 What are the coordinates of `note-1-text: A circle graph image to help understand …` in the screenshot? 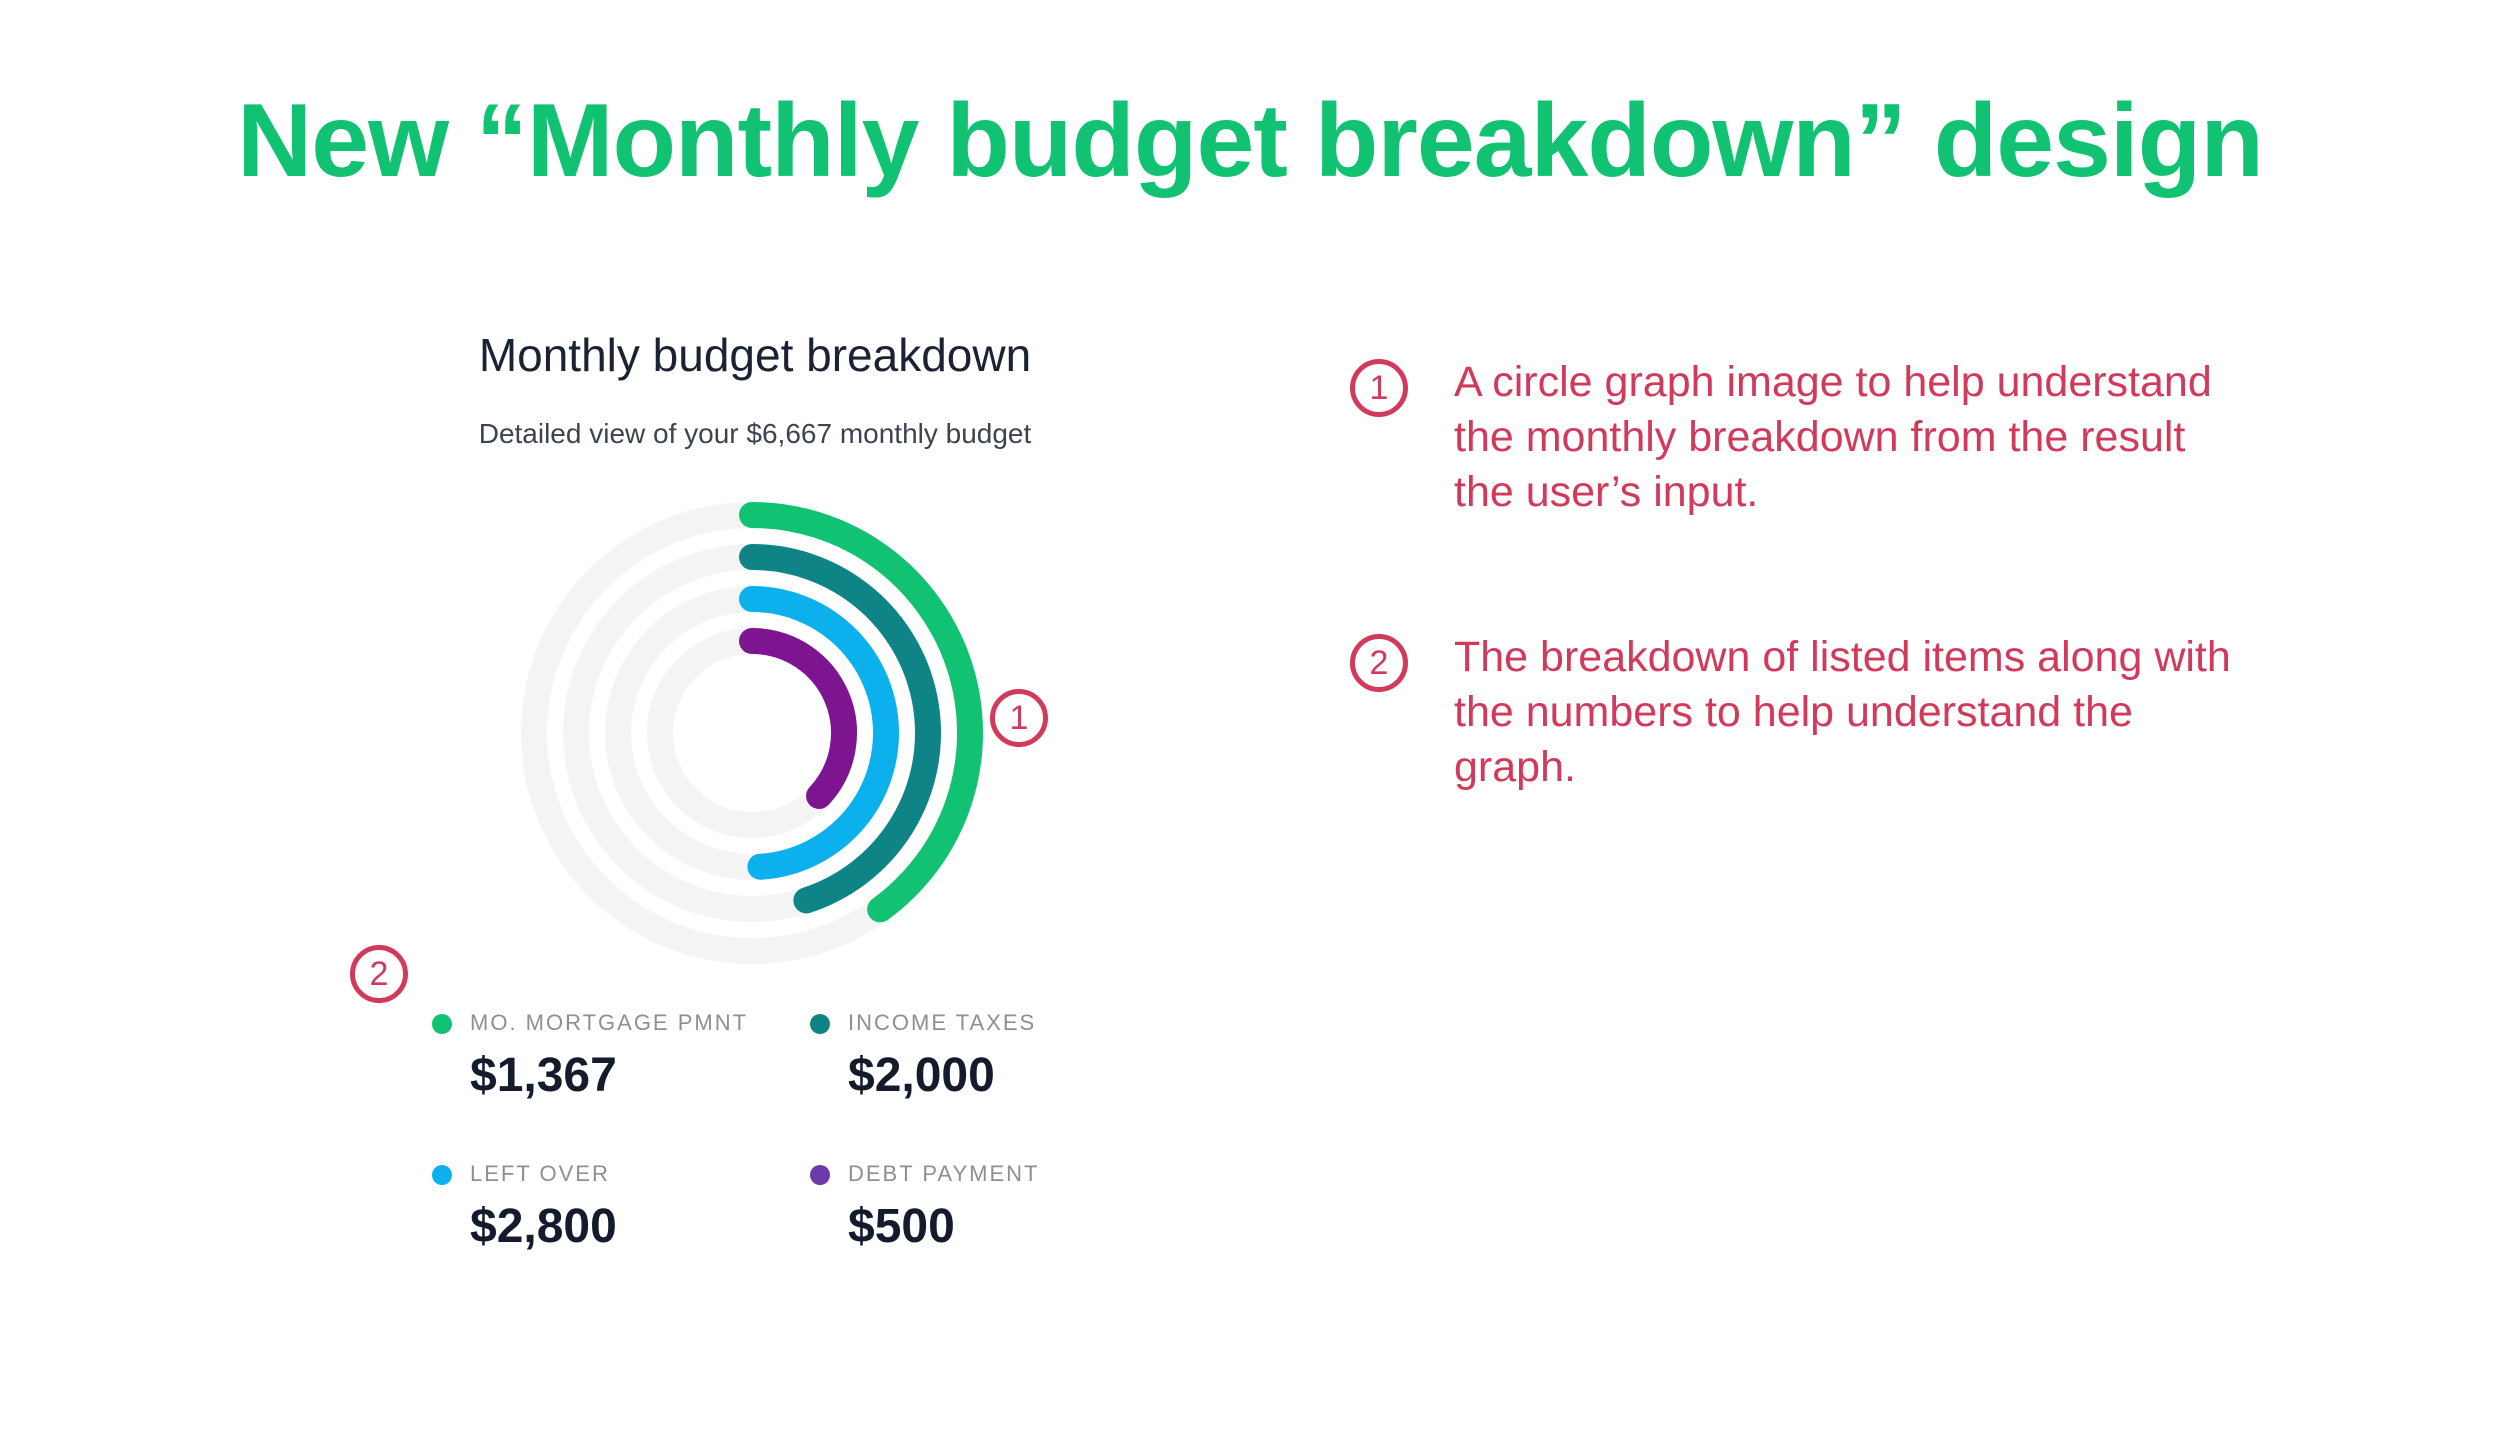 It's located at (1833, 437).